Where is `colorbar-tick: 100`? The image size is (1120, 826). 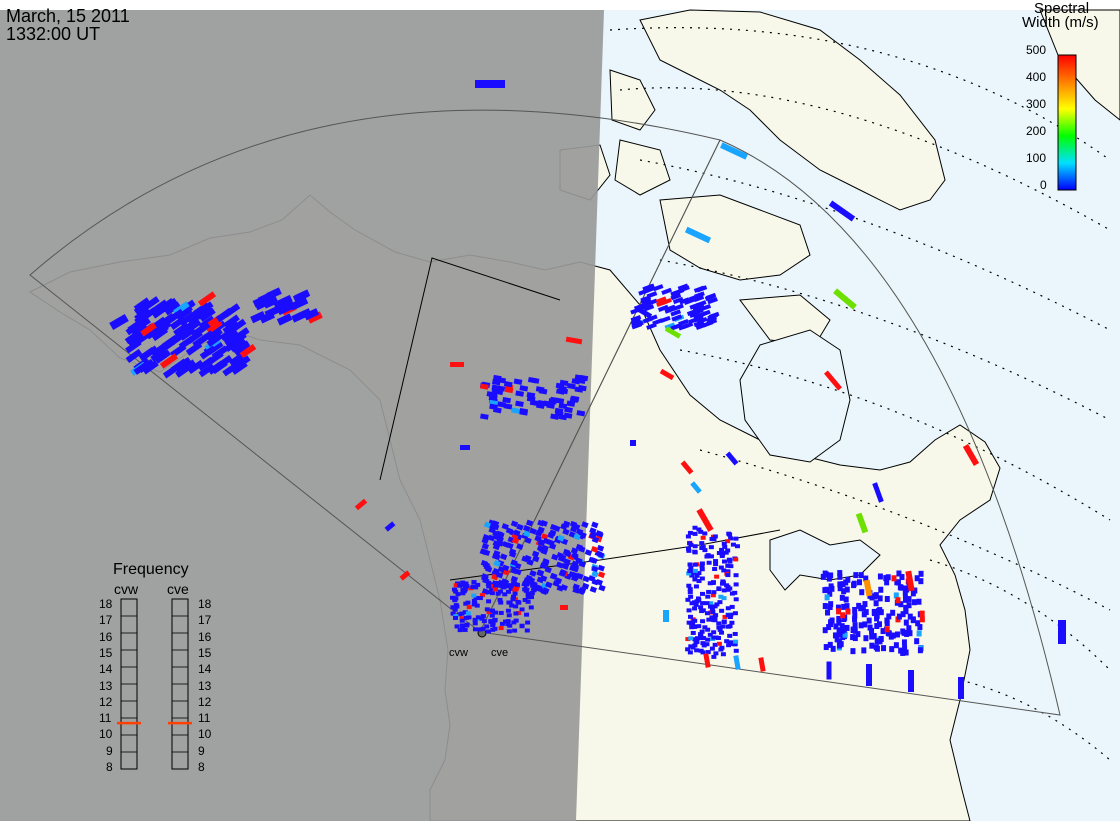
colorbar-tick: 100 is located at coordinates (1036, 158).